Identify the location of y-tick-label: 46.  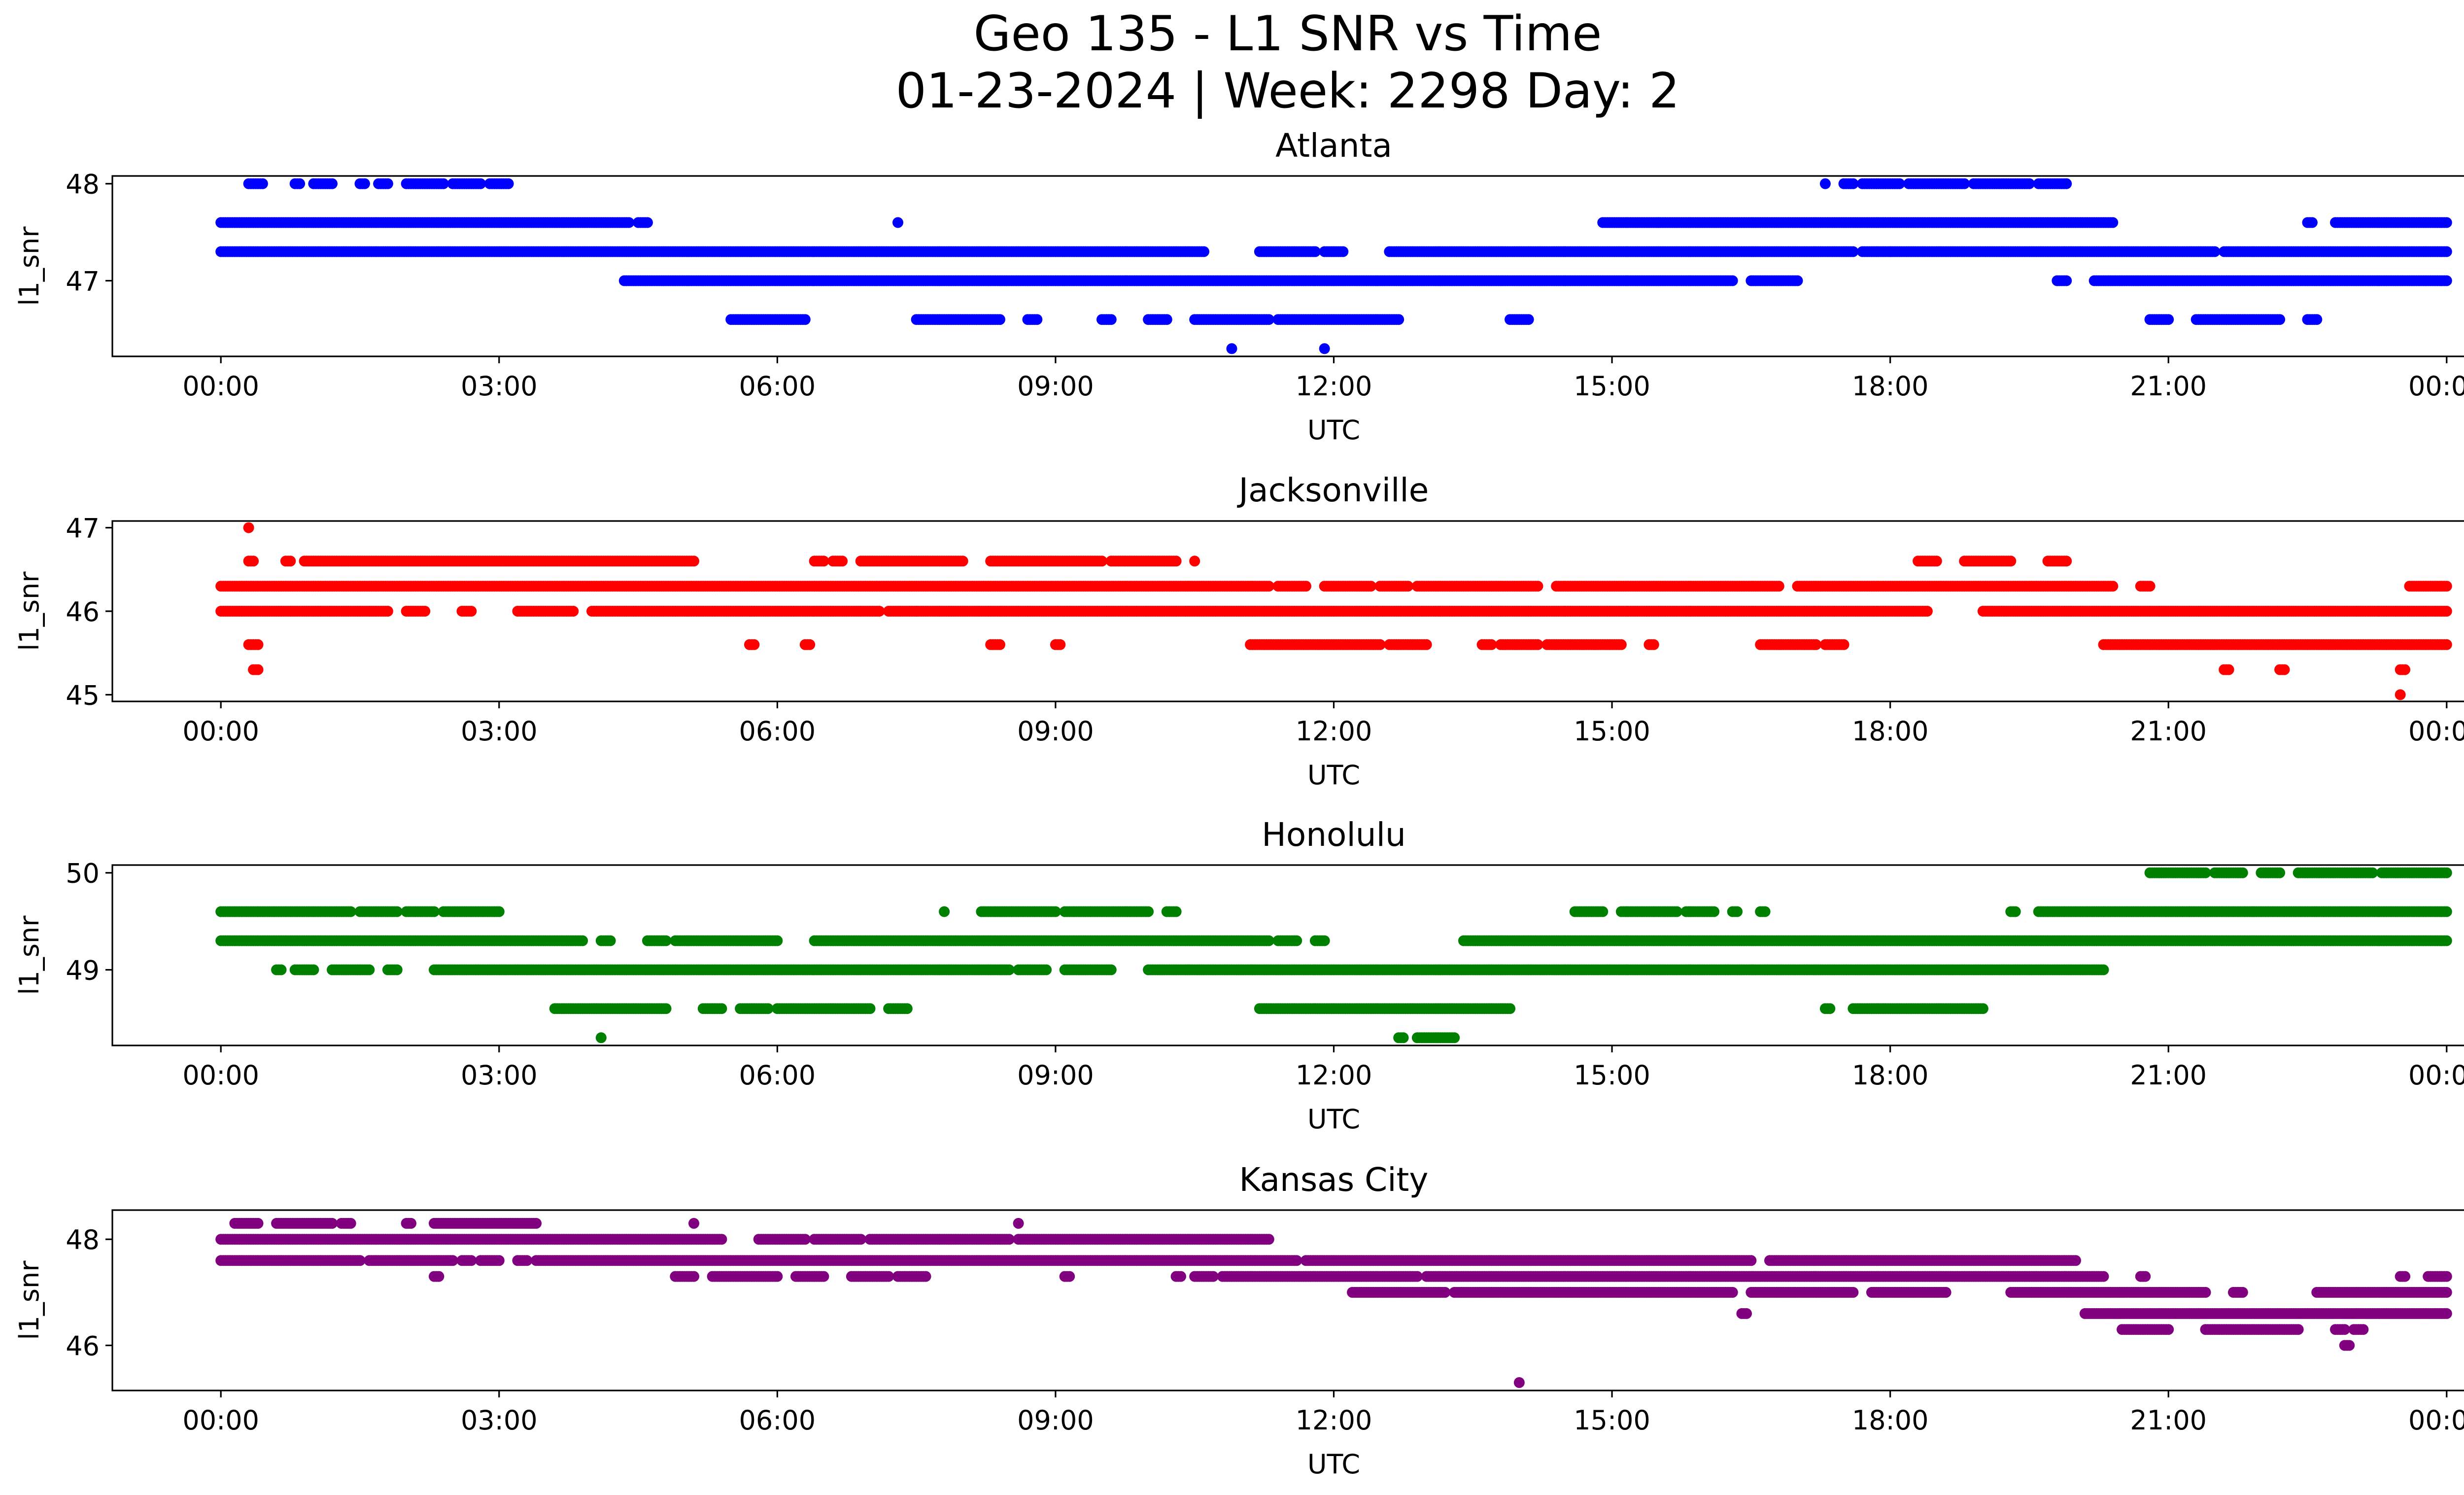
(83, 611).